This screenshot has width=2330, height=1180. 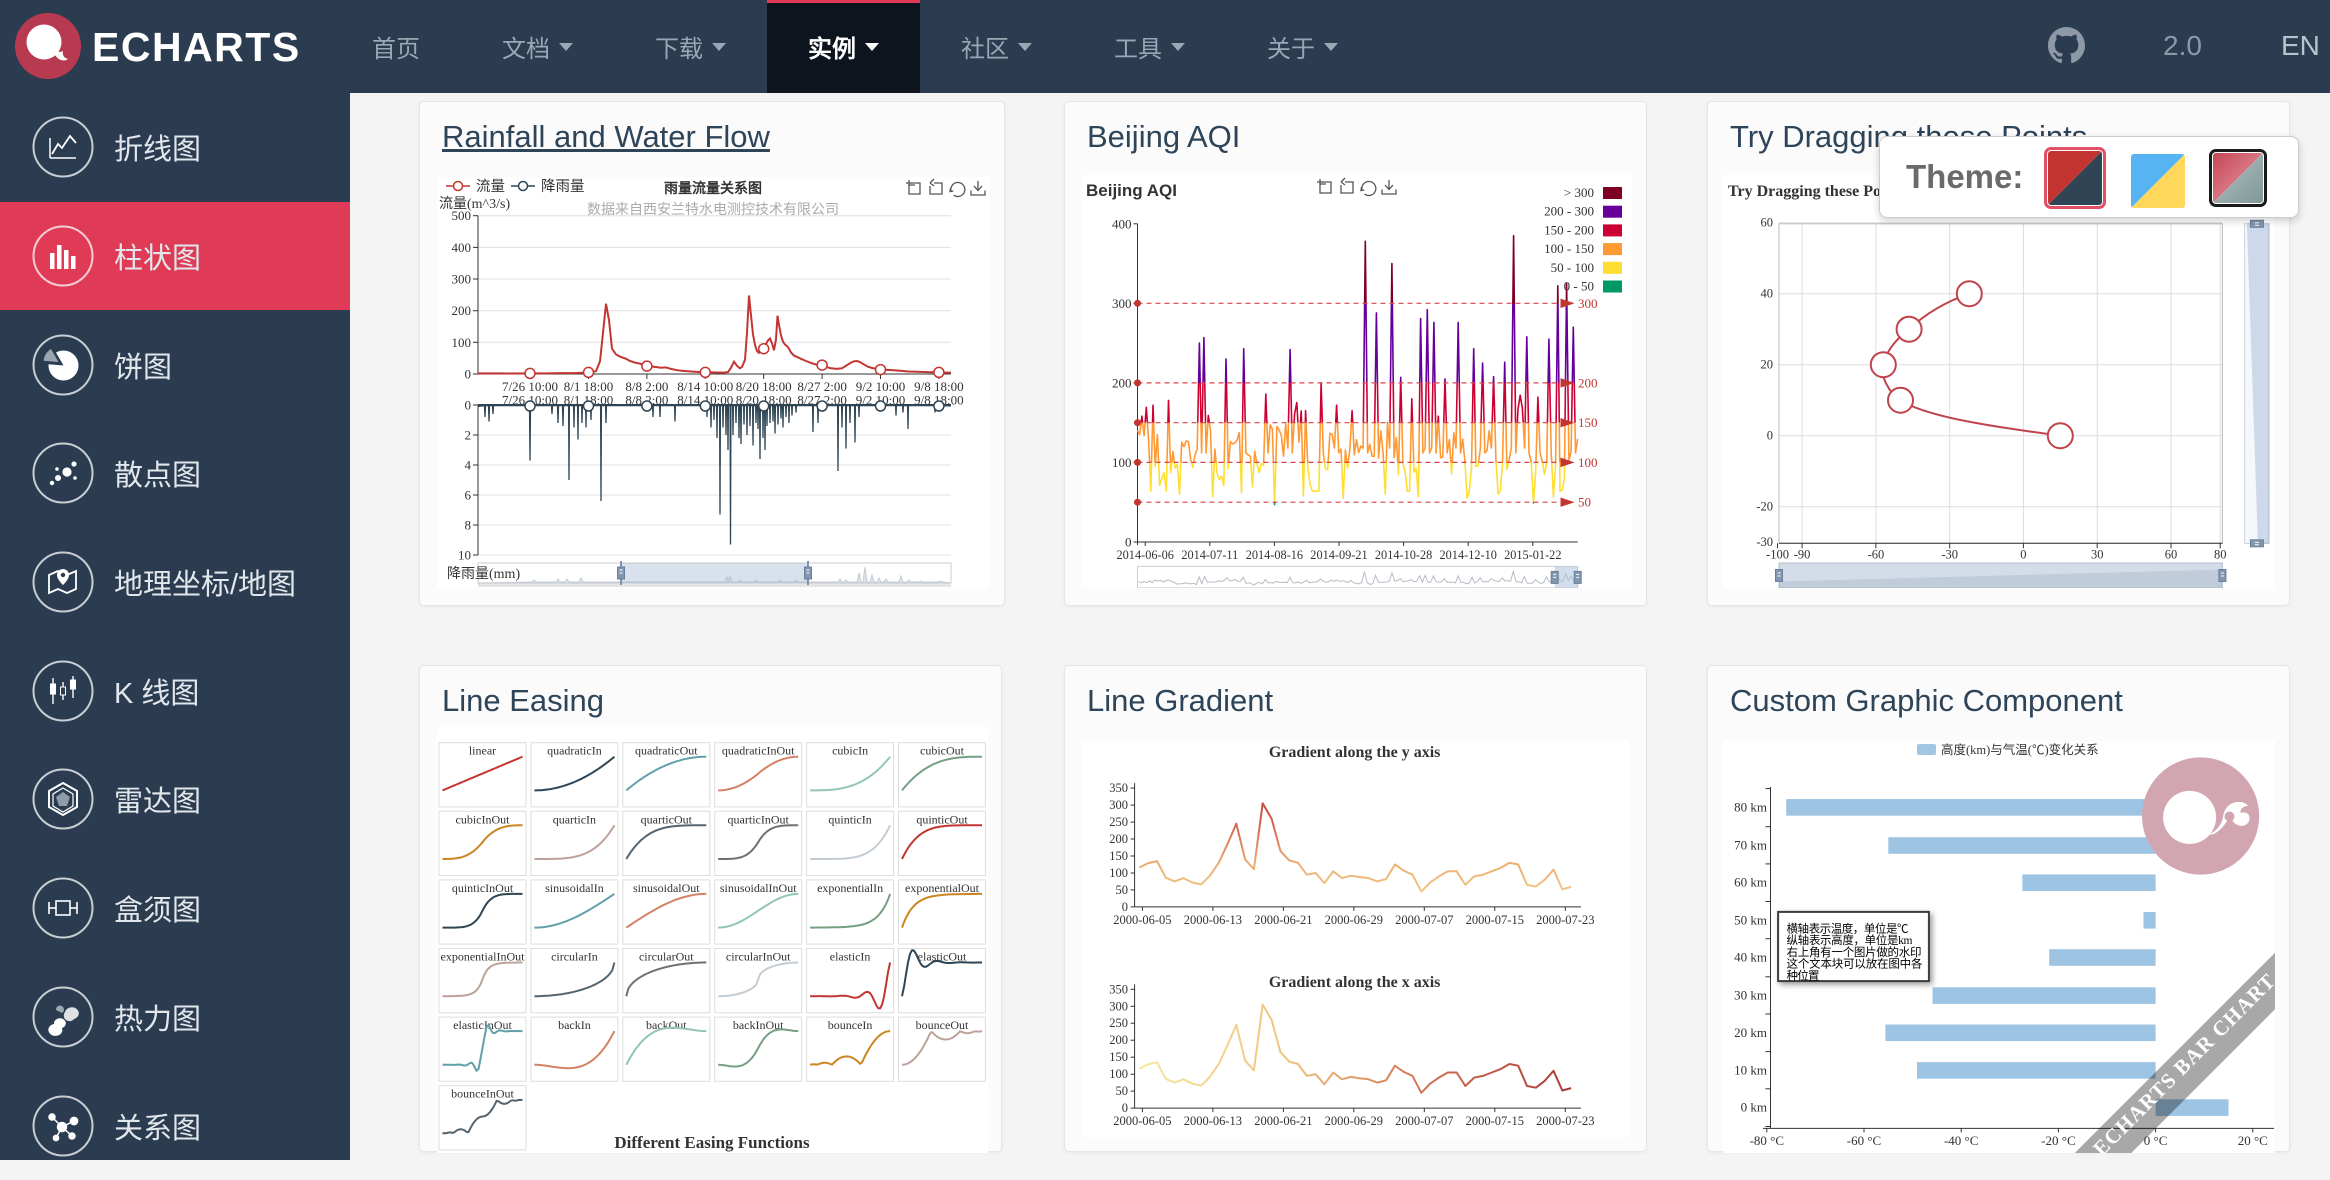 I want to click on svg-text: 40, so click(x=1767, y=293).